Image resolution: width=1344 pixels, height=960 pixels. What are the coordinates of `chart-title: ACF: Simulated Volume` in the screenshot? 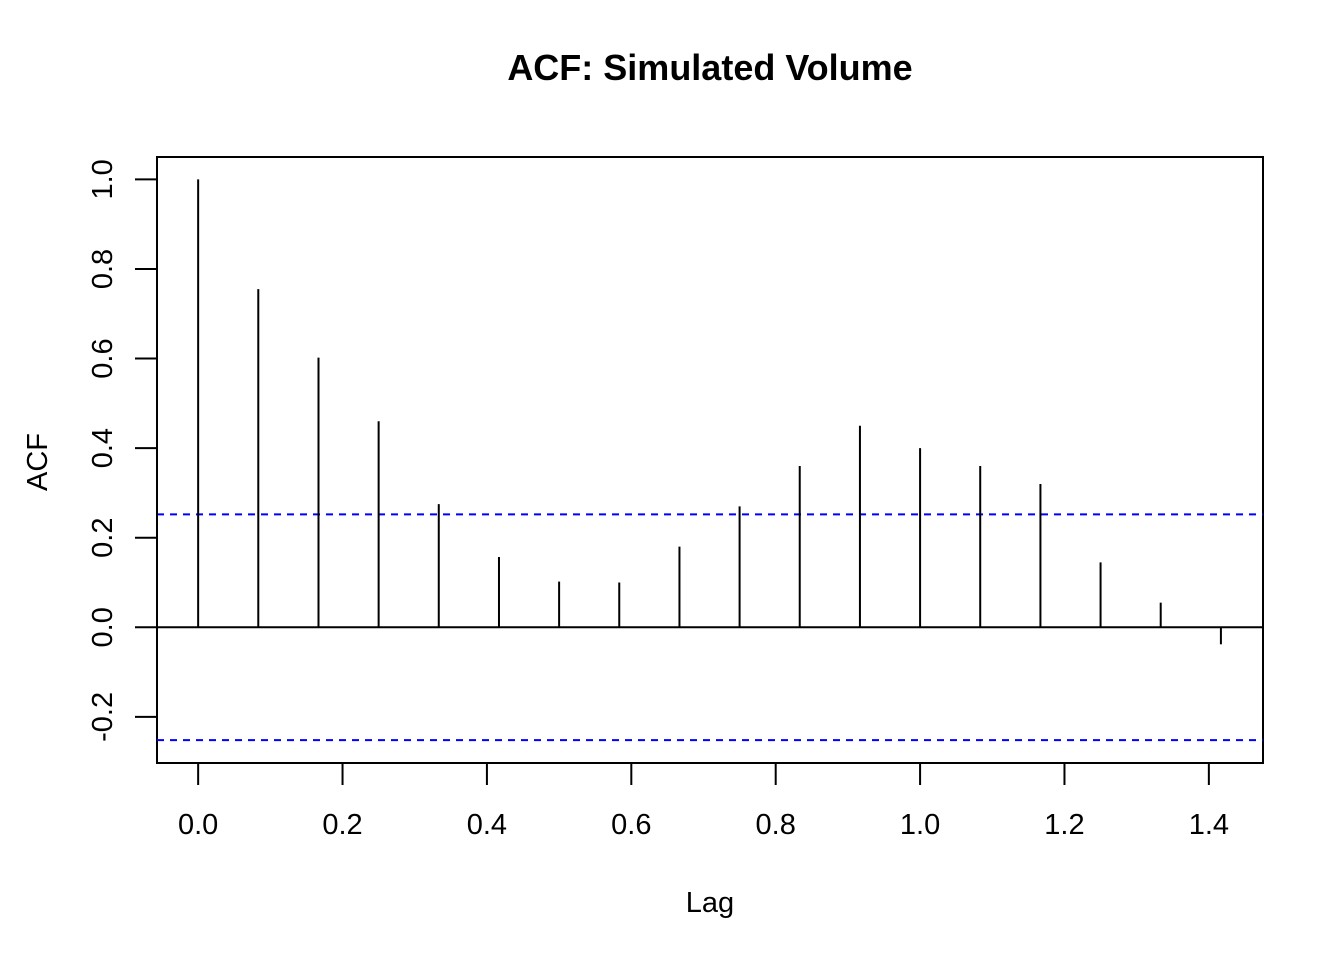 It's located at (709, 67).